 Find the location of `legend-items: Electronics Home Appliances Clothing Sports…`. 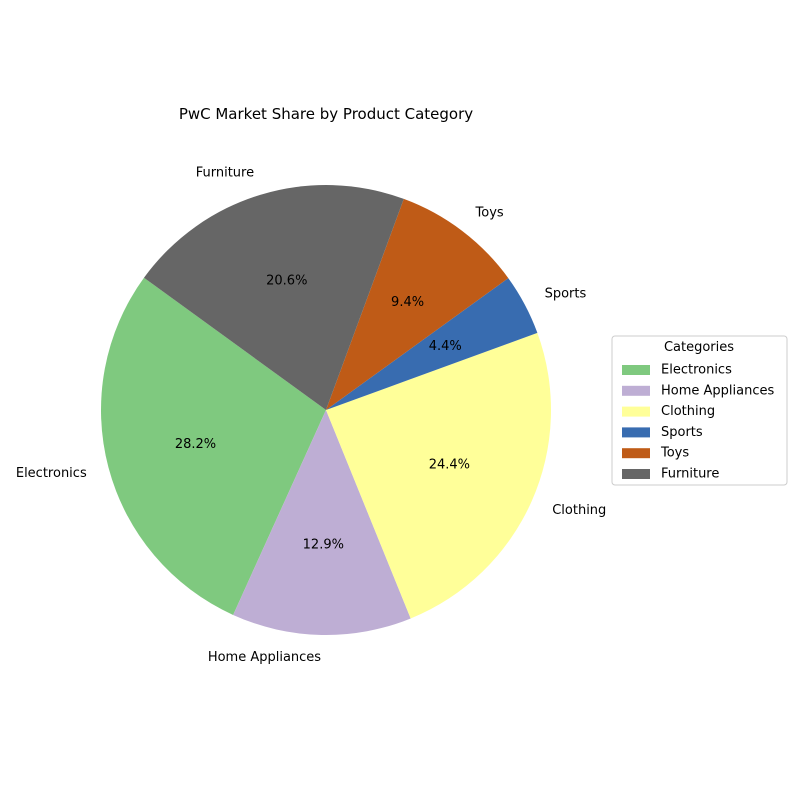

legend-items: Electronics Home Appliances Clothing Sports… is located at coordinates (698, 422).